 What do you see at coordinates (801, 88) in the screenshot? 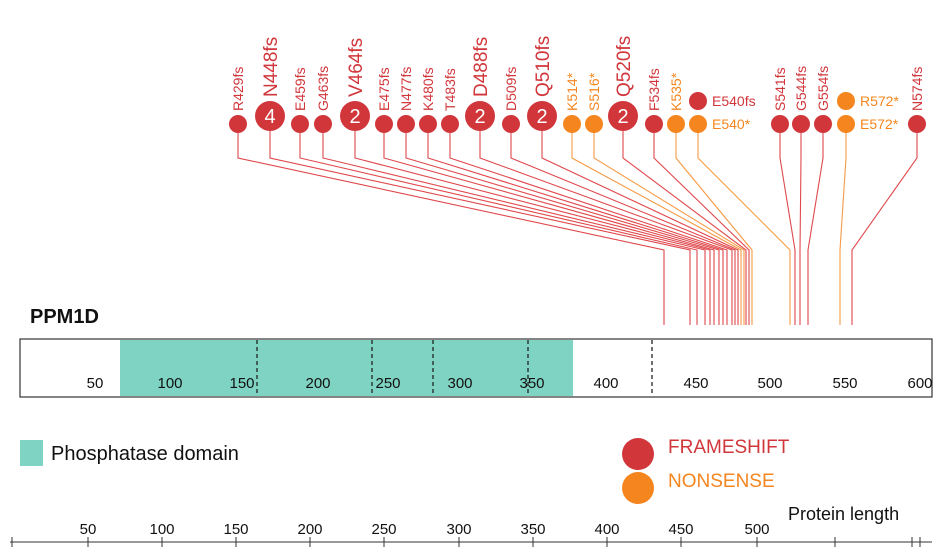
I see `mutation-label: G544fs` at bounding box center [801, 88].